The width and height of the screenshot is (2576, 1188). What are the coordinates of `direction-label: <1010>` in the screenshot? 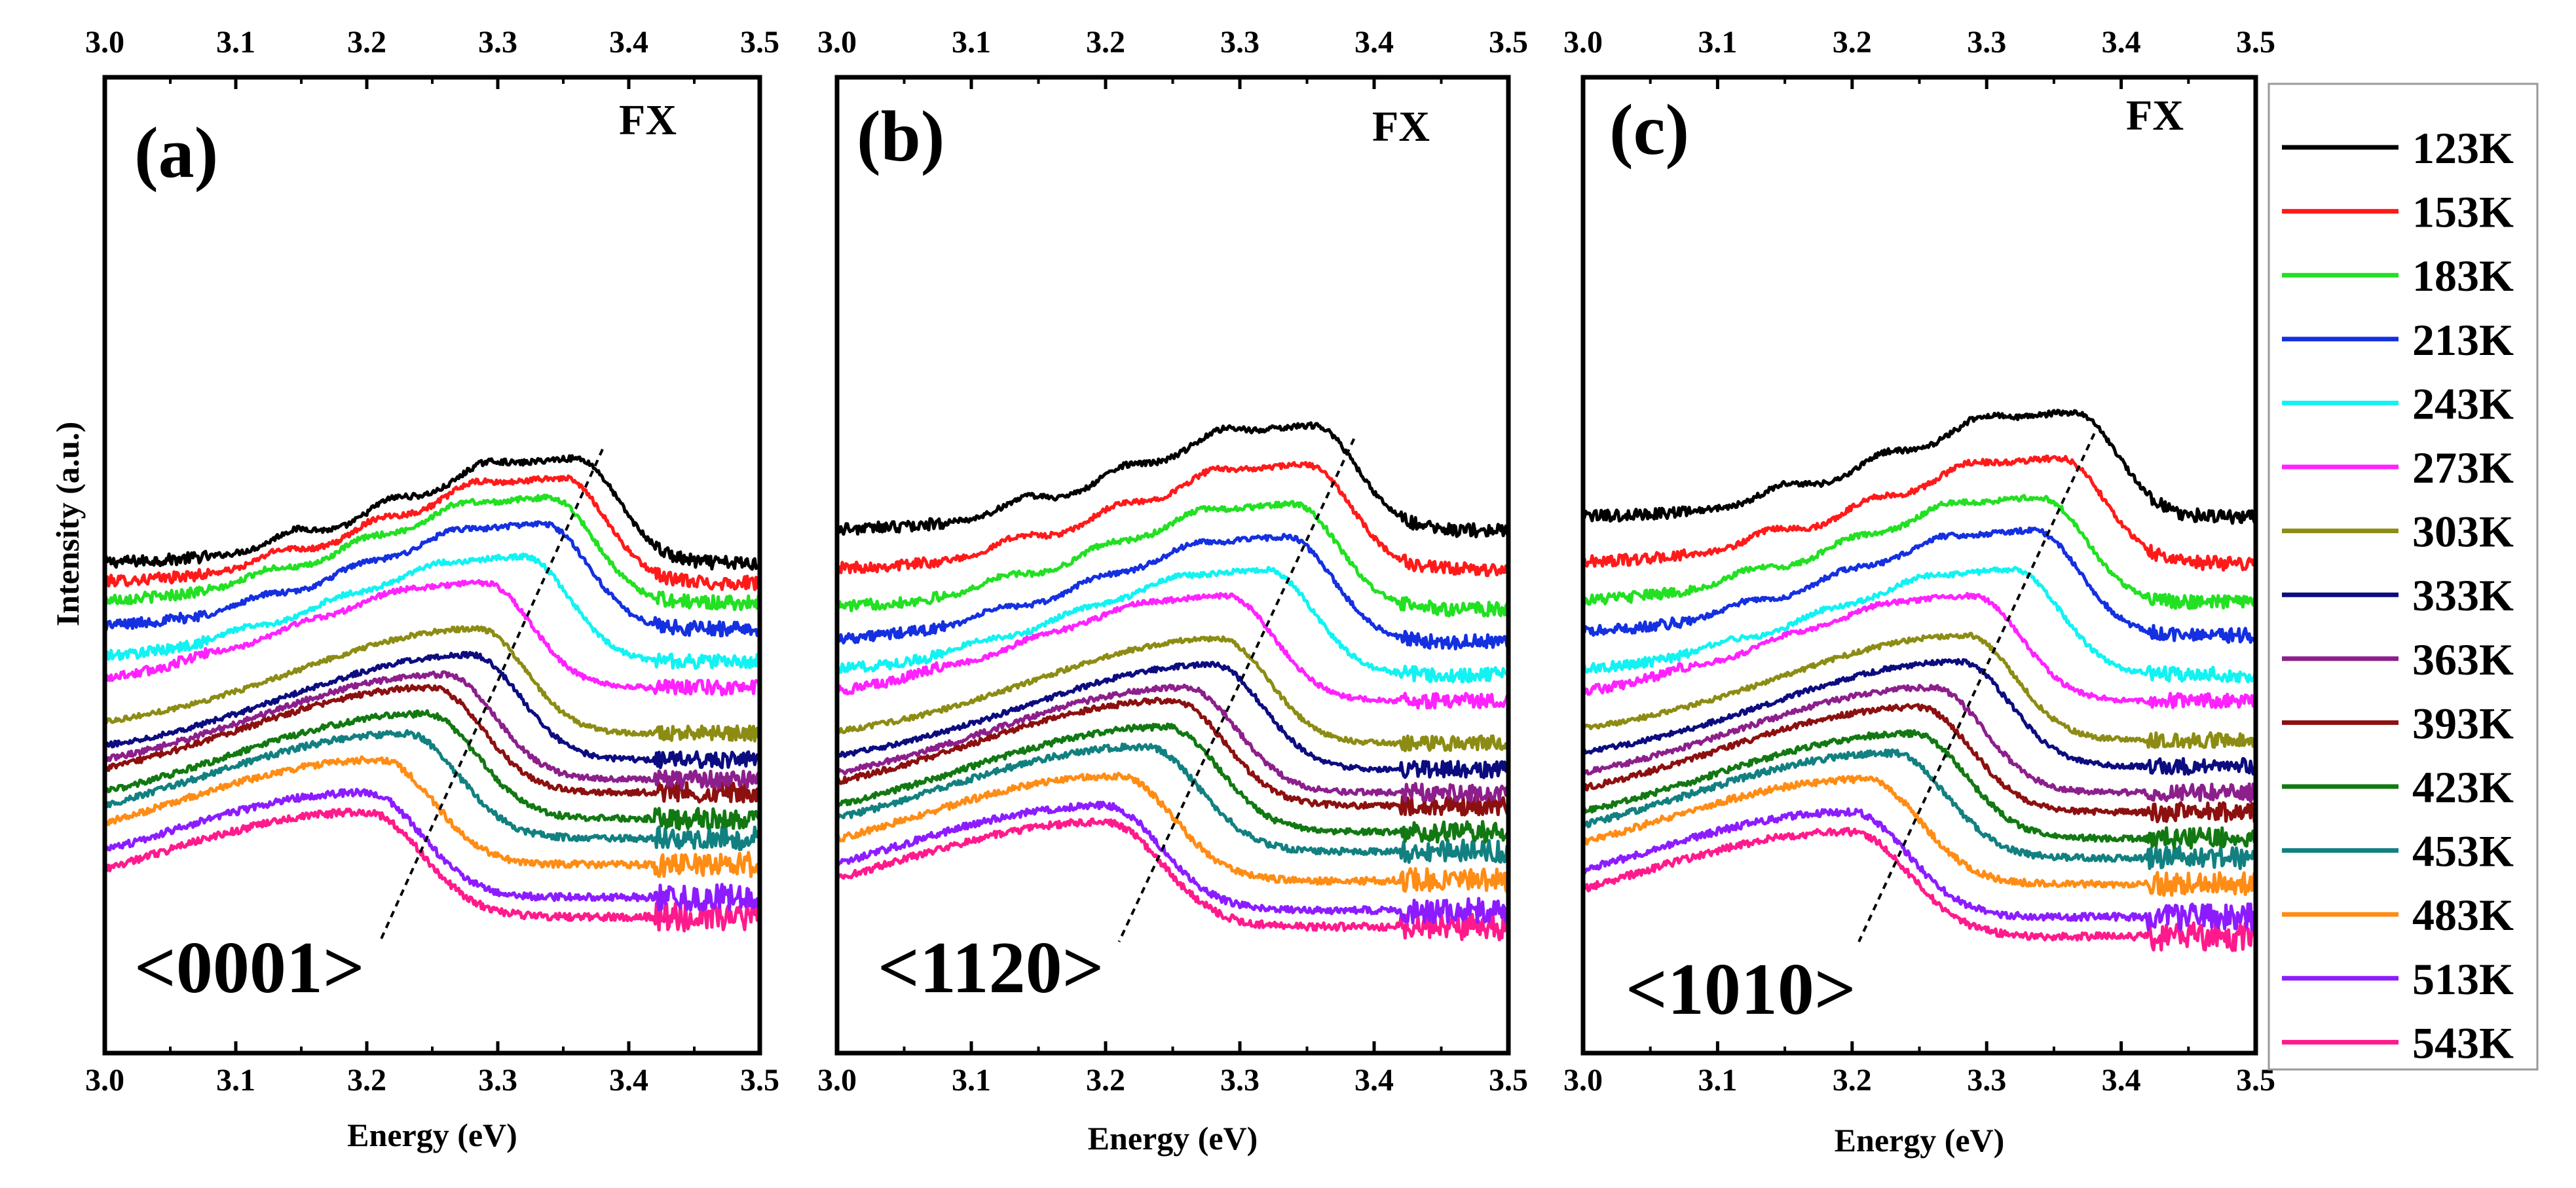 It's located at (1741, 990).